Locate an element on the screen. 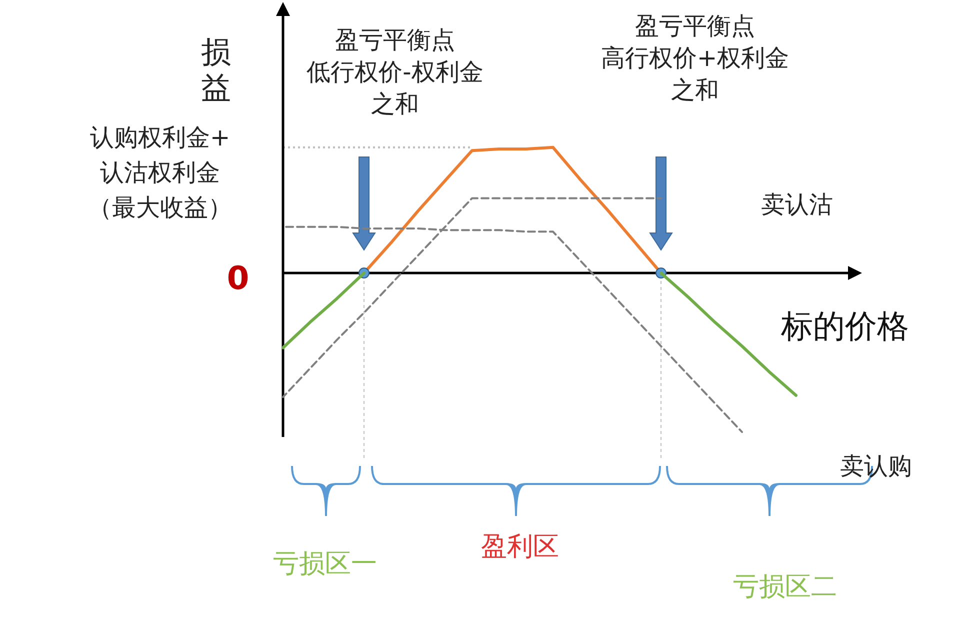 This screenshot has width=964, height=618. y-axis-title: 损益 is located at coordinates (216, 70).